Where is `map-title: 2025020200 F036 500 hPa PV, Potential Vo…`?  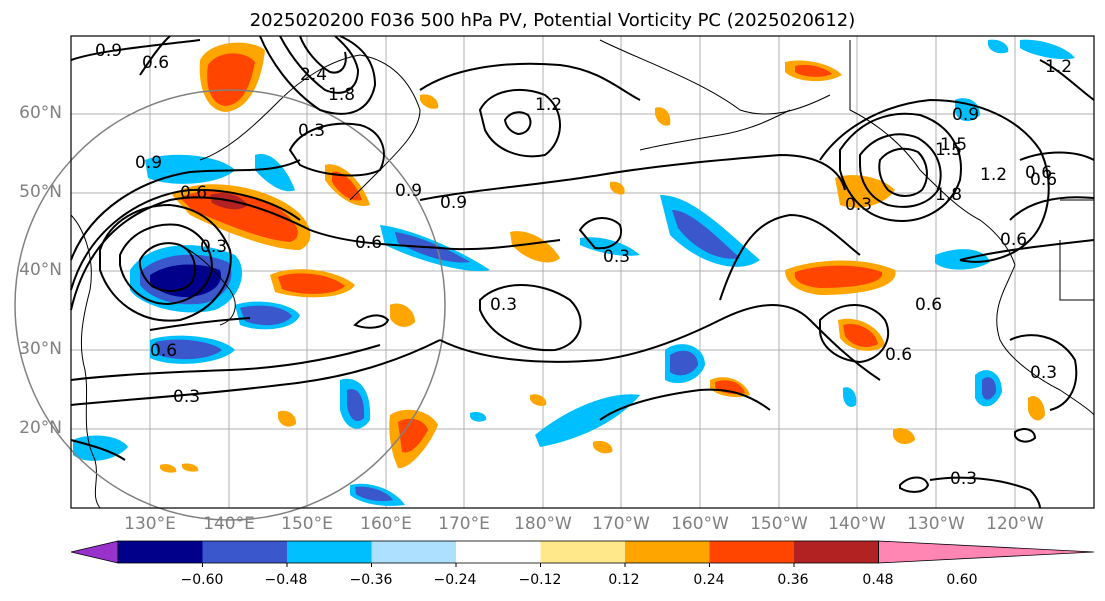 map-title: 2025020200 F036 500 hPa PV, Potential Vo… is located at coordinates (552, 20).